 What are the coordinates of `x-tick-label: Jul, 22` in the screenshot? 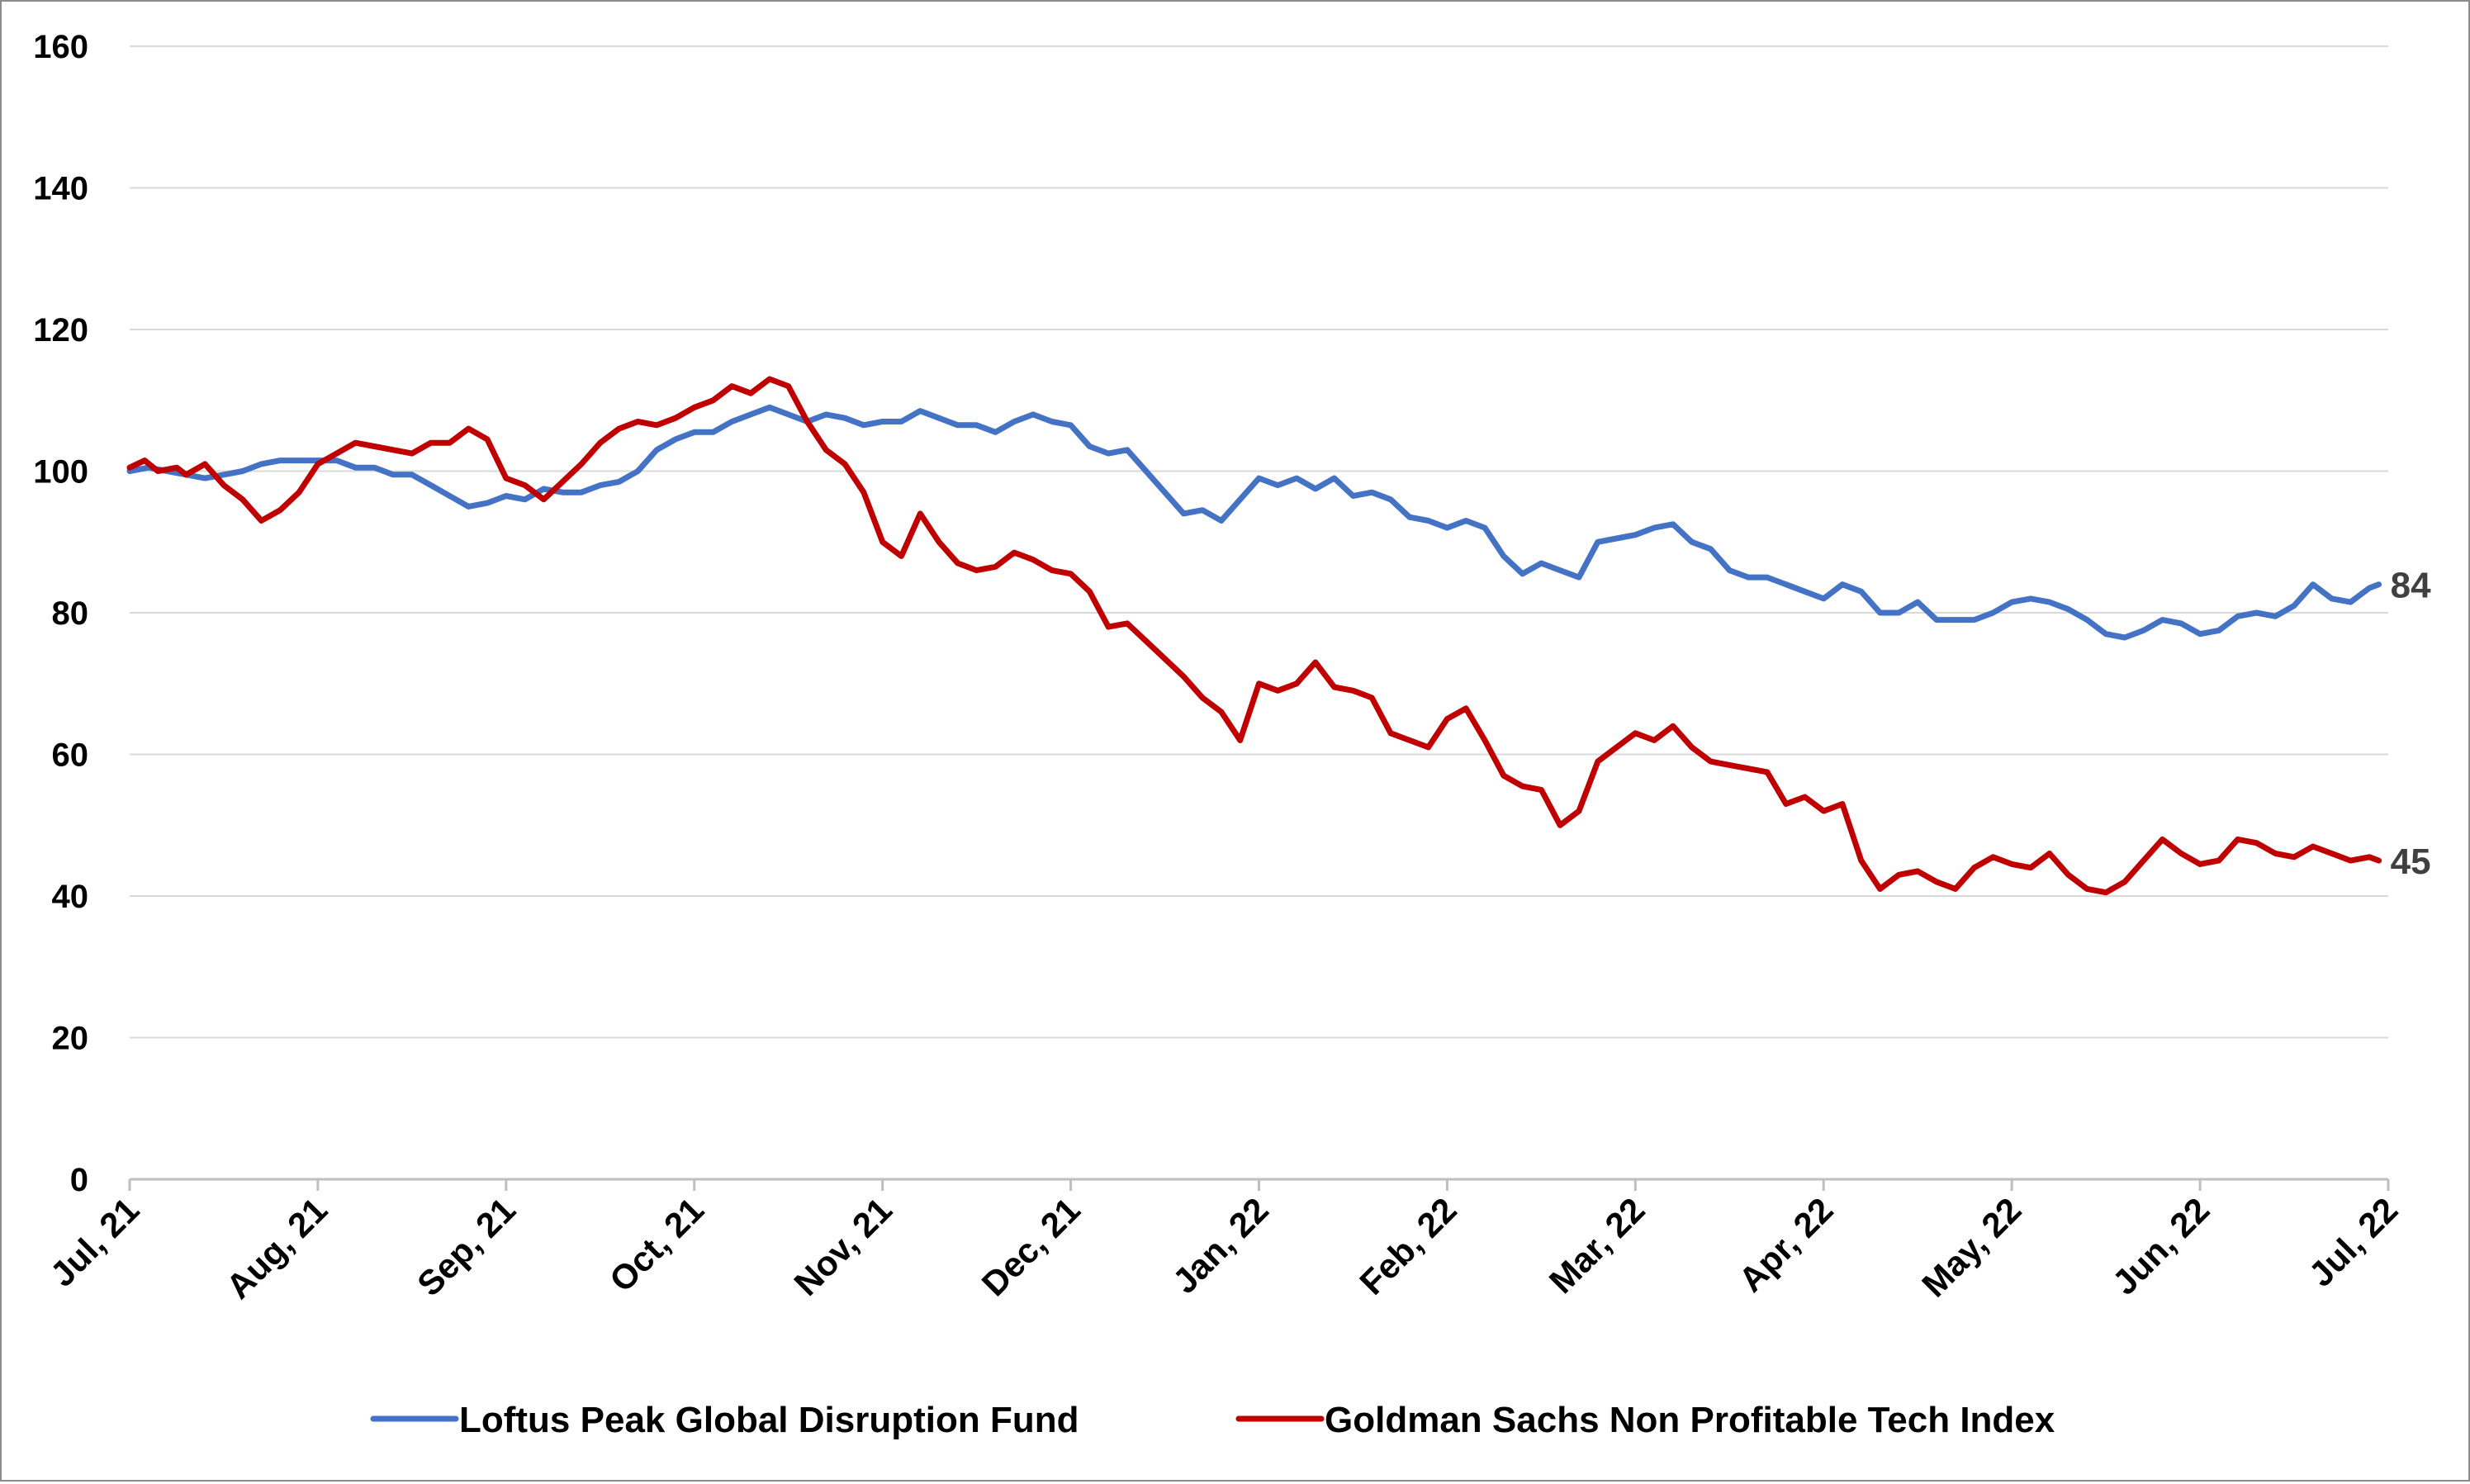 It's located at (2354, 1242).